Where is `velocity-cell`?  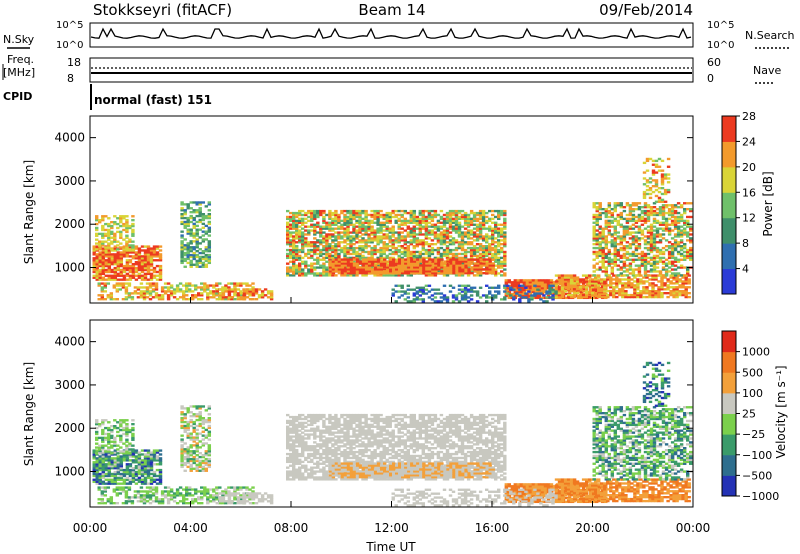
velocity-cell is located at coordinates (94, 466).